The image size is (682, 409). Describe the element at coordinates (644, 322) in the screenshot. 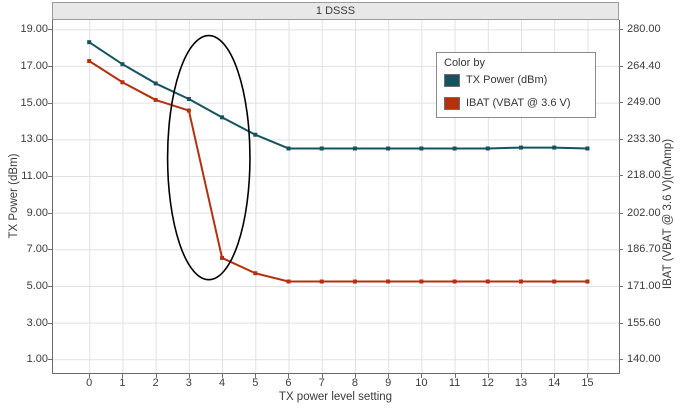

I see `y-right-tick-label: 155.60` at that location.